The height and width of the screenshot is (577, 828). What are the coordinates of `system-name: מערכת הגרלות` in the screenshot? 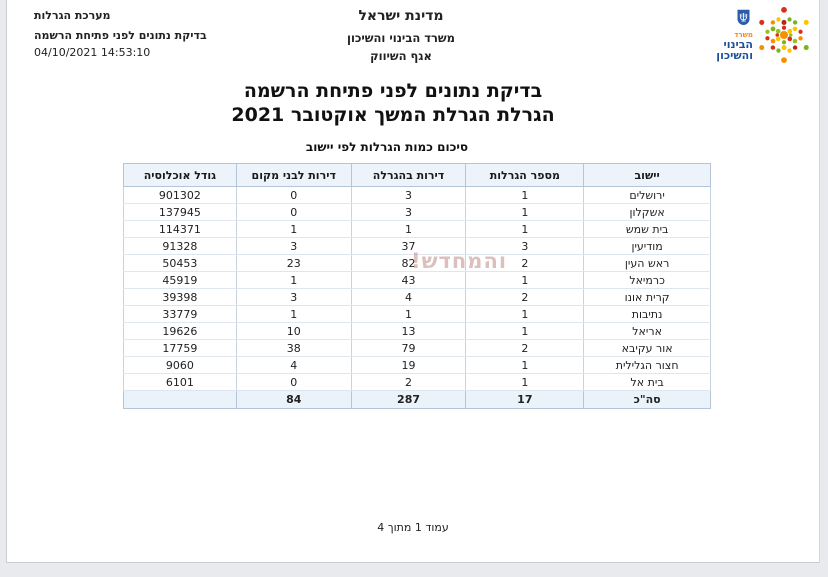 It's located at (72, 15).